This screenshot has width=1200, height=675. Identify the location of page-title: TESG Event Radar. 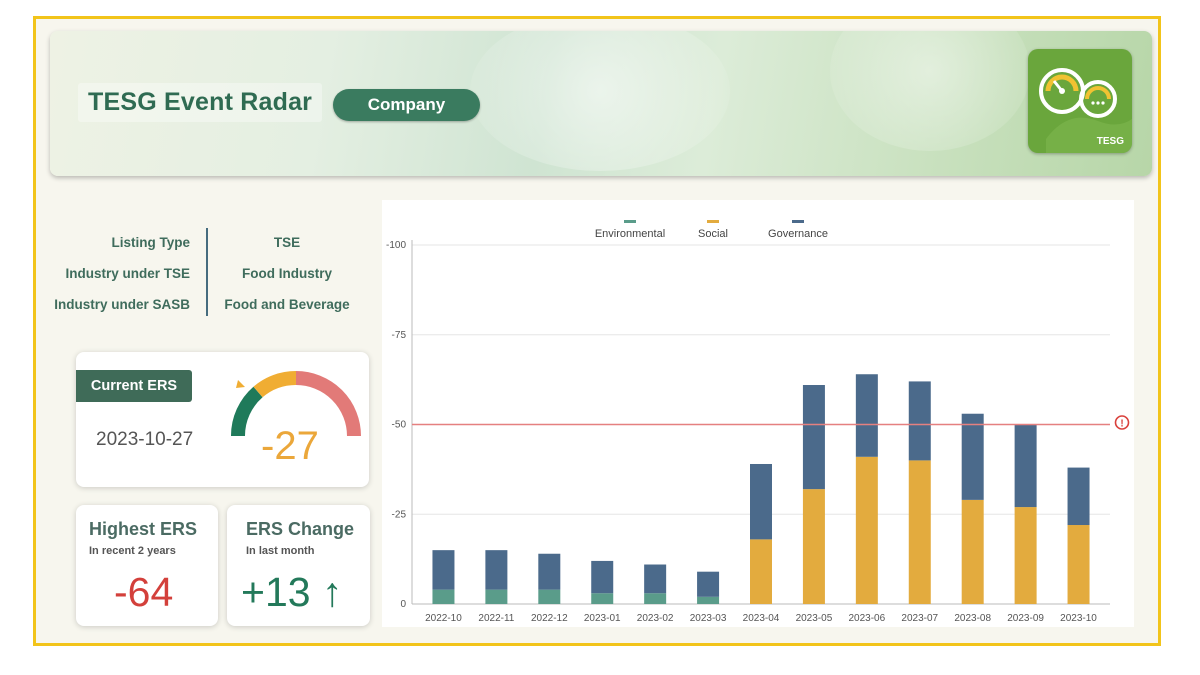
(200, 102).